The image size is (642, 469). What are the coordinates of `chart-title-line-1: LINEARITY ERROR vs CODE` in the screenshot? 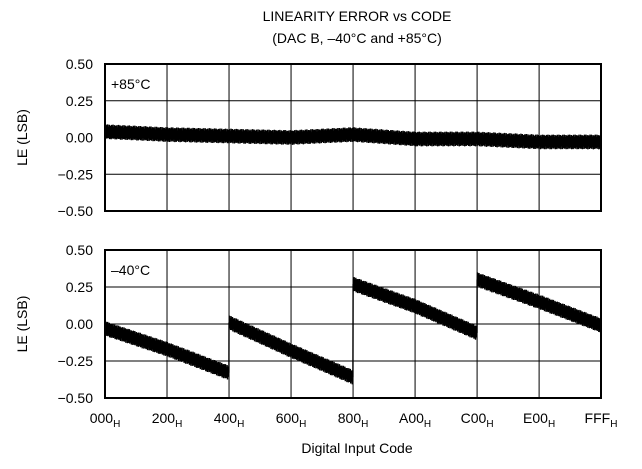 It's located at (357, 16).